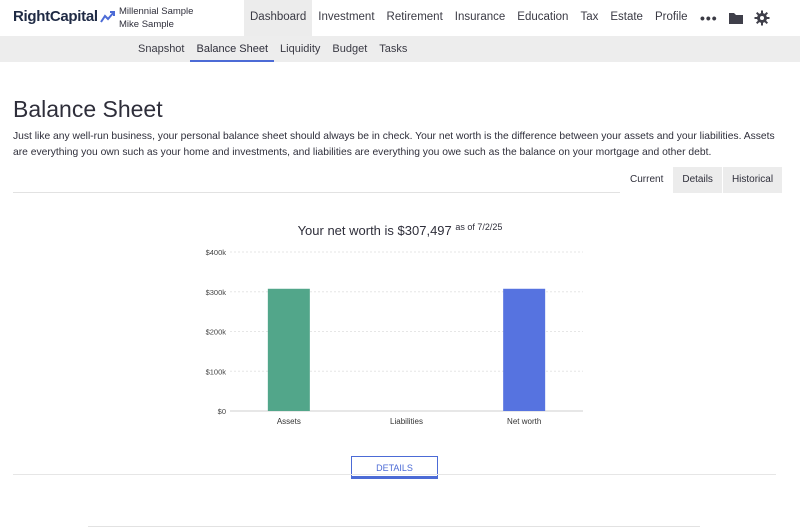 This screenshot has height=528, width=800. I want to click on gear-icon, so click(762, 18).